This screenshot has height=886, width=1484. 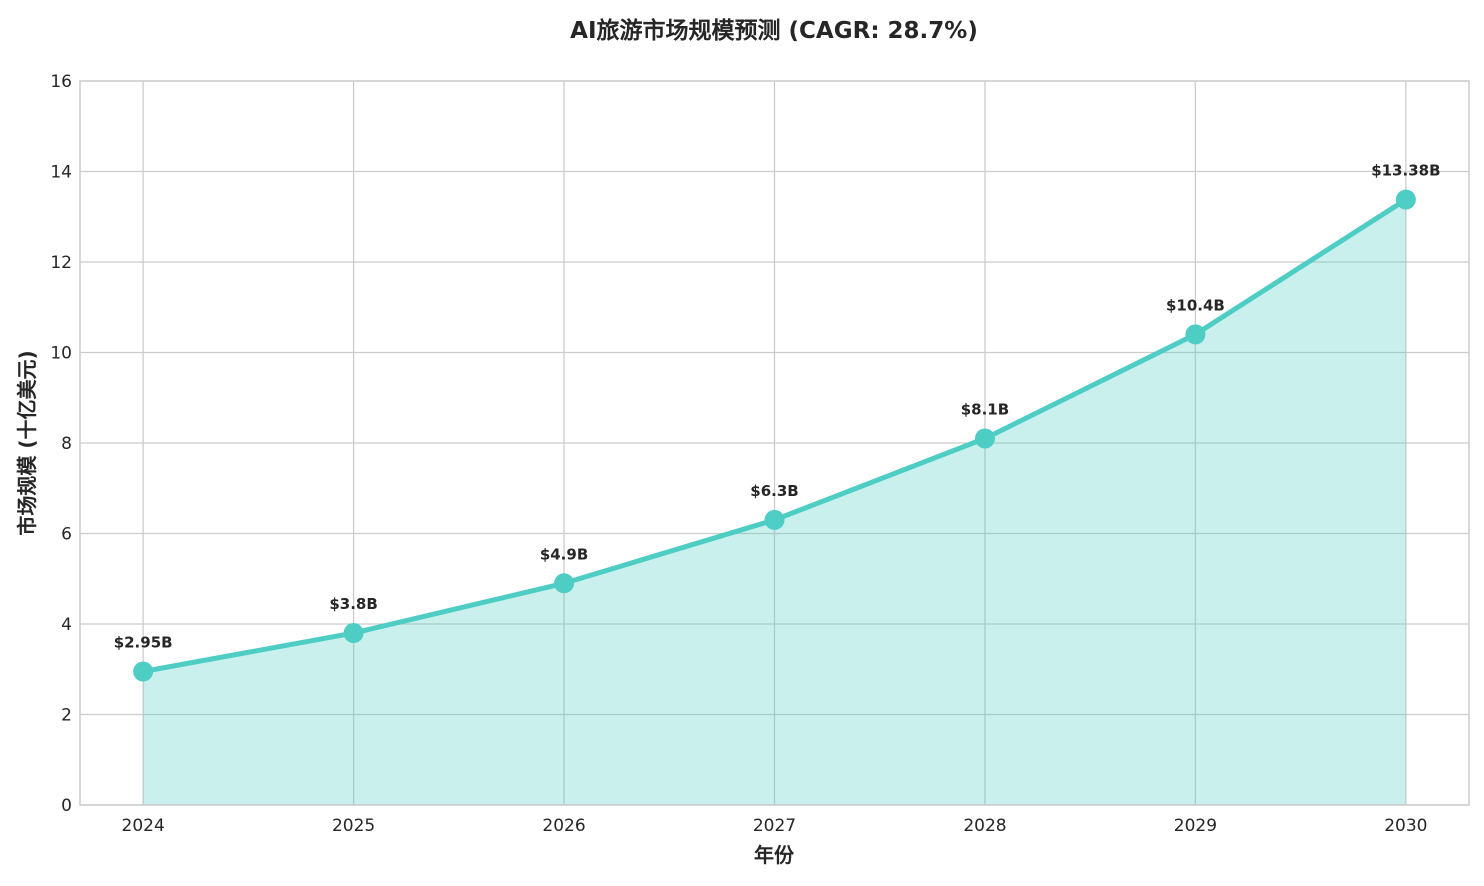 I want to click on x-tick-label: 2025, so click(x=353, y=826).